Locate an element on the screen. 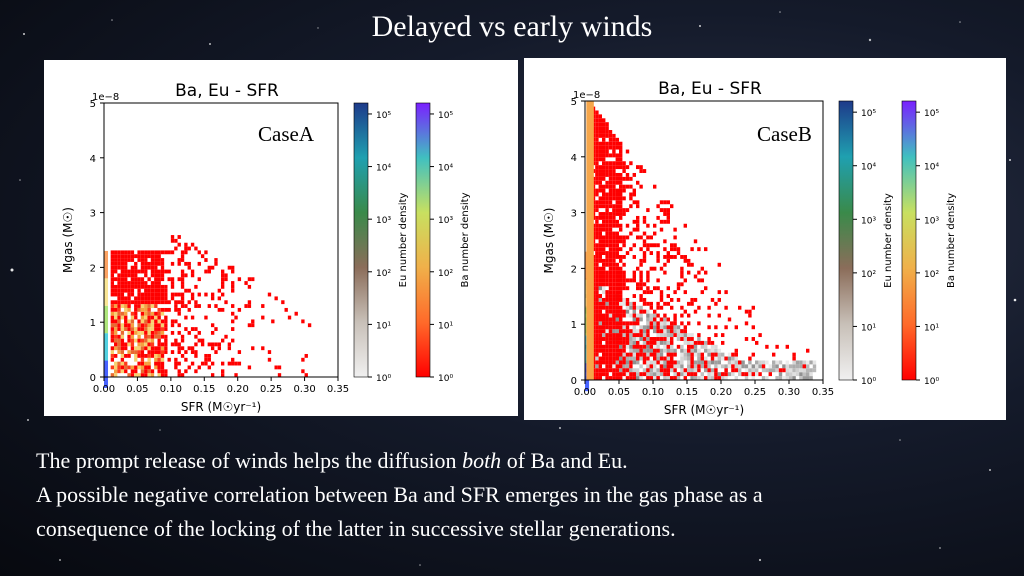 The width and height of the screenshot is (1024, 576). y-tick-label: 1 is located at coordinates (574, 325).